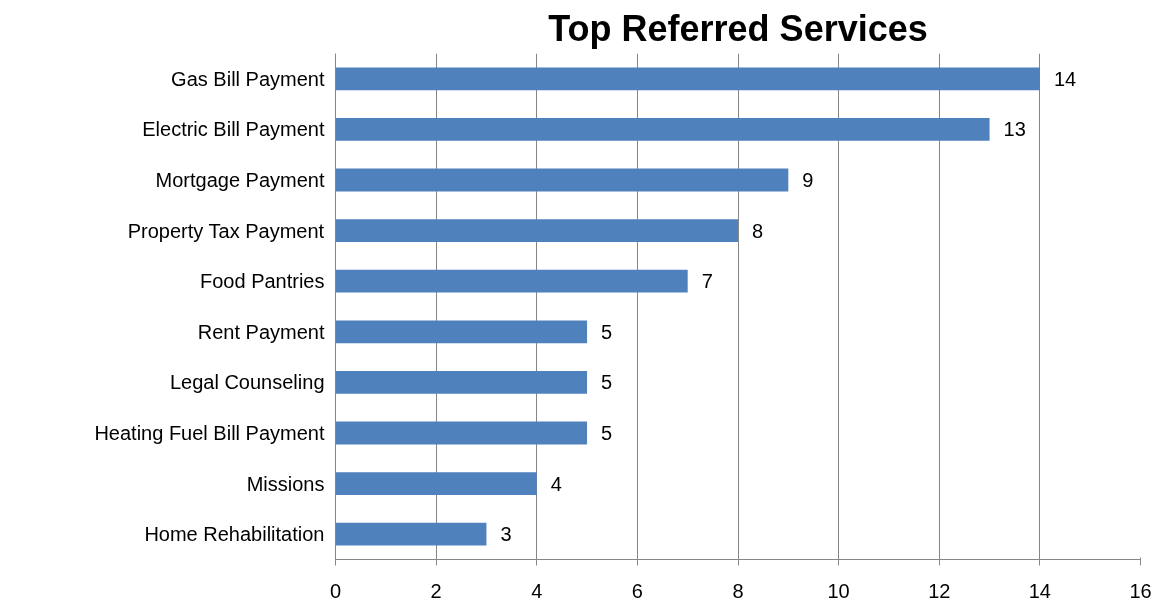 This screenshot has width=1175, height=604. I want to click on y-tick-label: Food Pantries, so click(262, 281).